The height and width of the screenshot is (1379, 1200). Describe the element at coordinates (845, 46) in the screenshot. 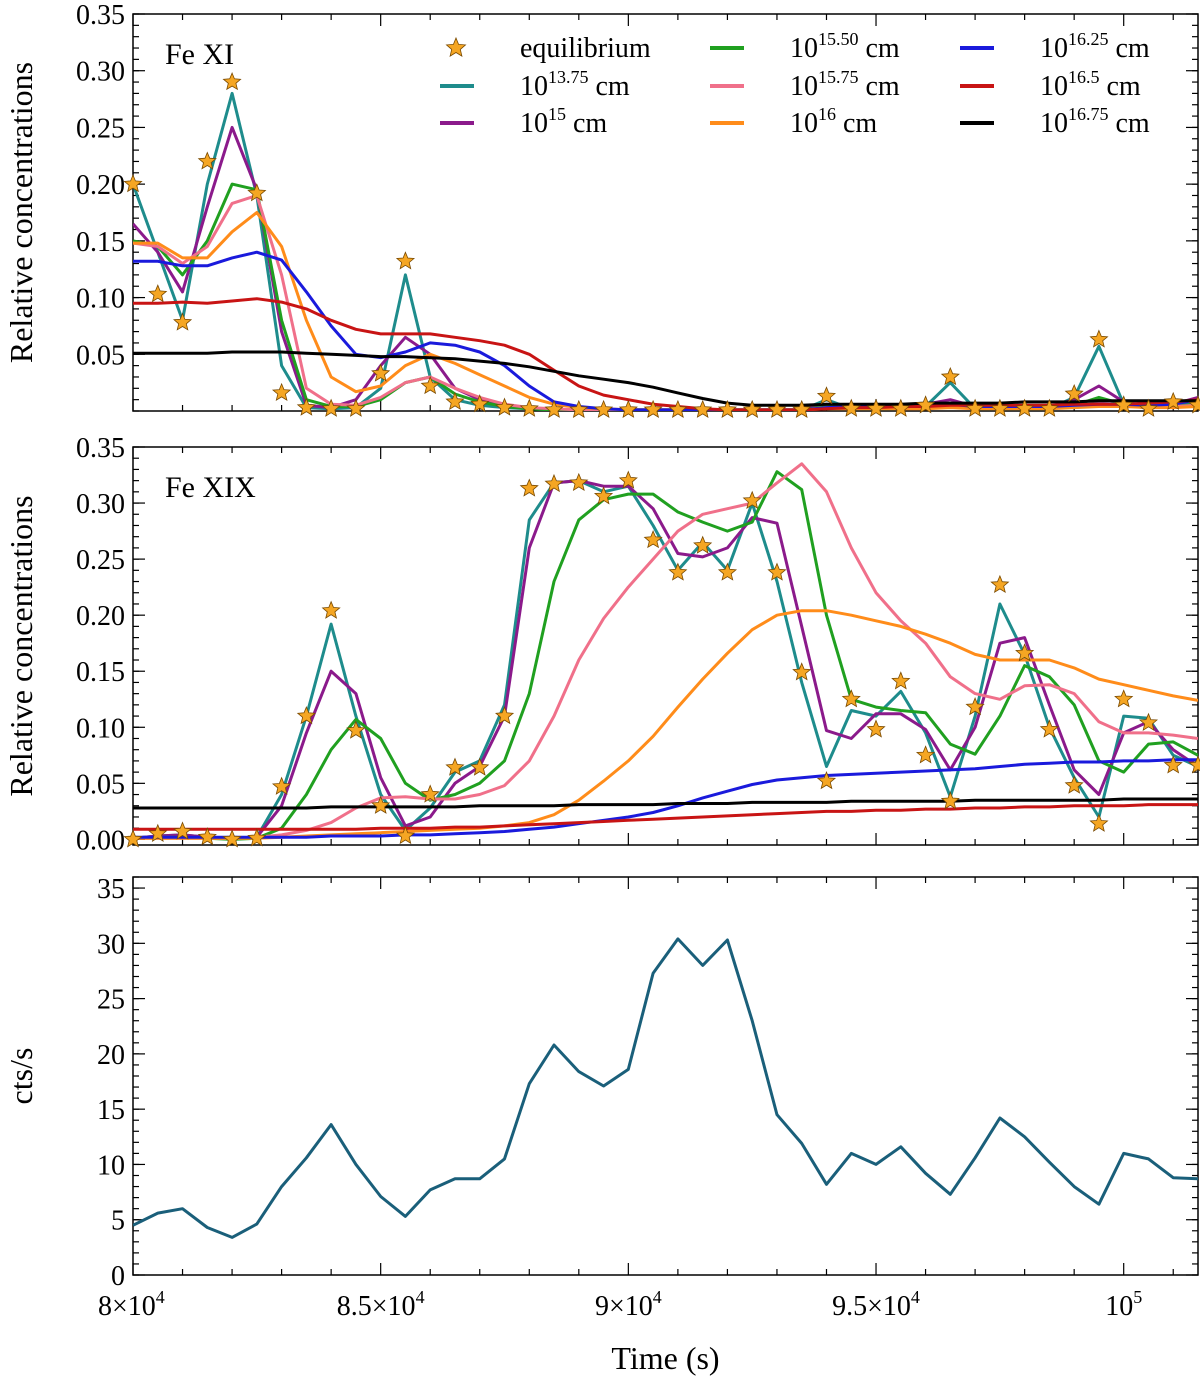

I see `legend-label: 1015.50 cm` at that location.